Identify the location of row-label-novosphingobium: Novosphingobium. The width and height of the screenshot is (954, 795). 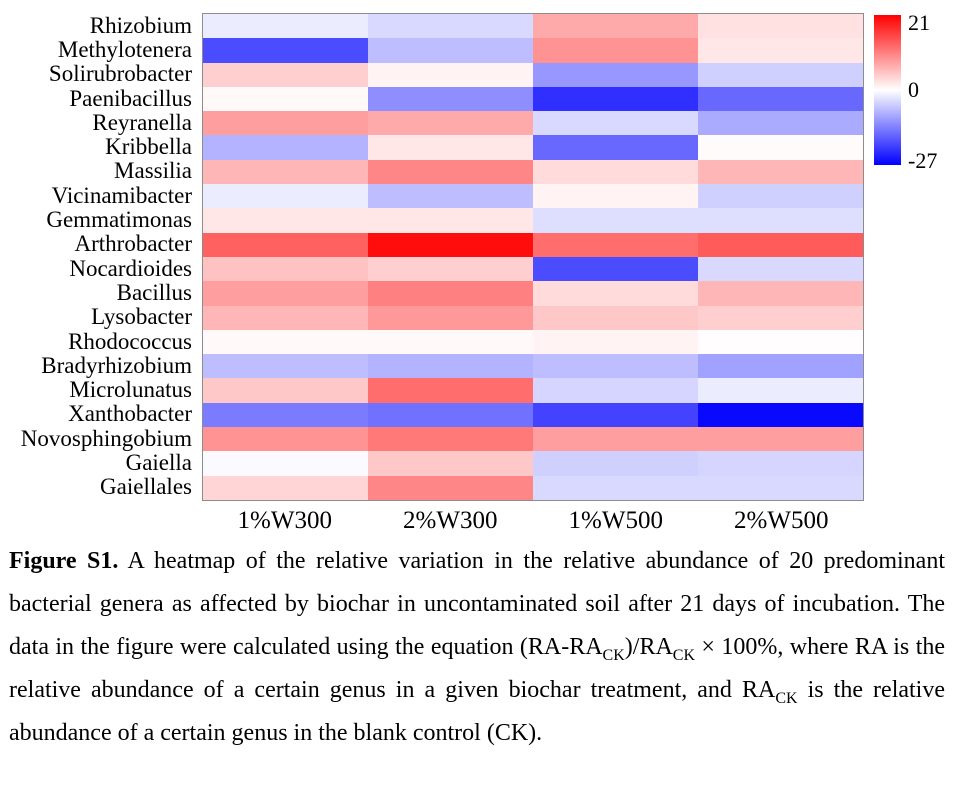
(106, 438).